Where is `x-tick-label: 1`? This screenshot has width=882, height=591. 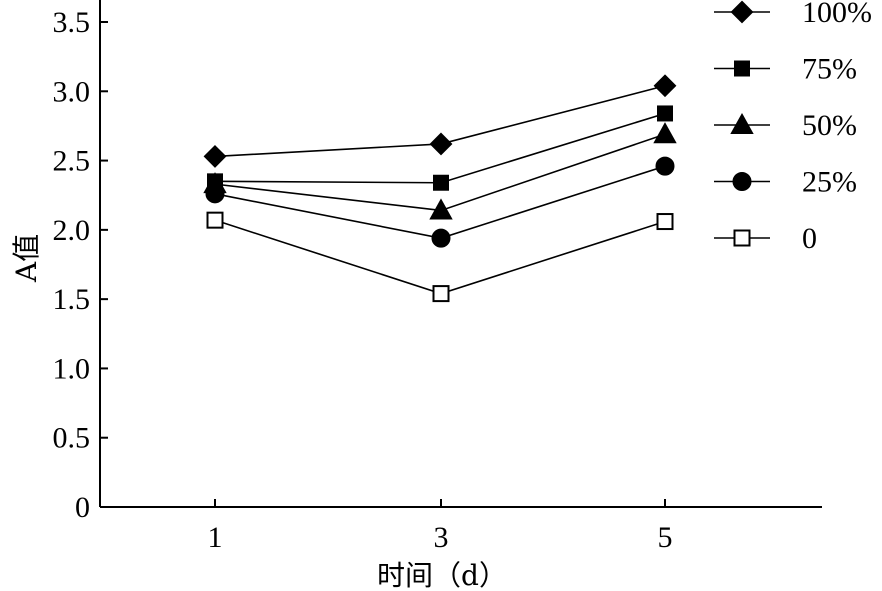
x-tick-label: 1 is located at coordinates (215, 537).